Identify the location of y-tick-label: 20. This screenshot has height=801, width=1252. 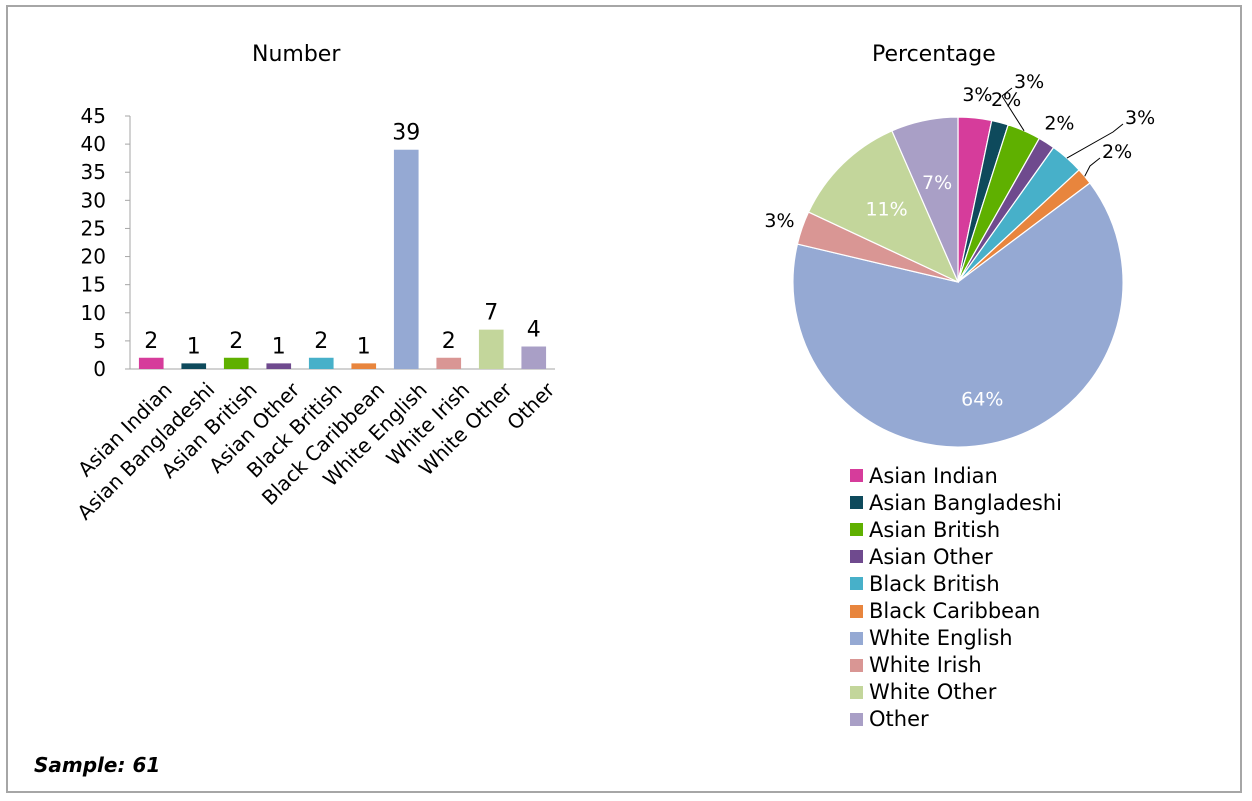
(93, 257).